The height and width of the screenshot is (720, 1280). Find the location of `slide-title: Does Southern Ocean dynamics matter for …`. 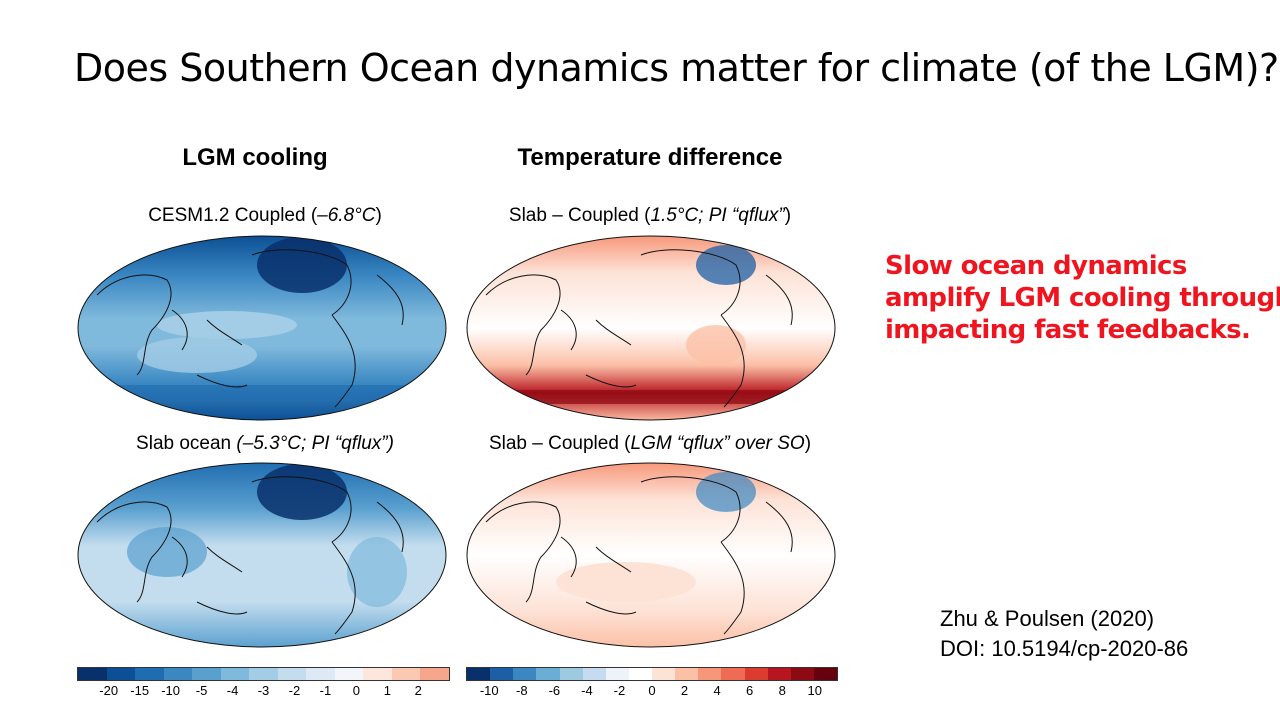

slide-title: Does Southern Ocean dynamics matter for … is located at coordinates (676, 68).